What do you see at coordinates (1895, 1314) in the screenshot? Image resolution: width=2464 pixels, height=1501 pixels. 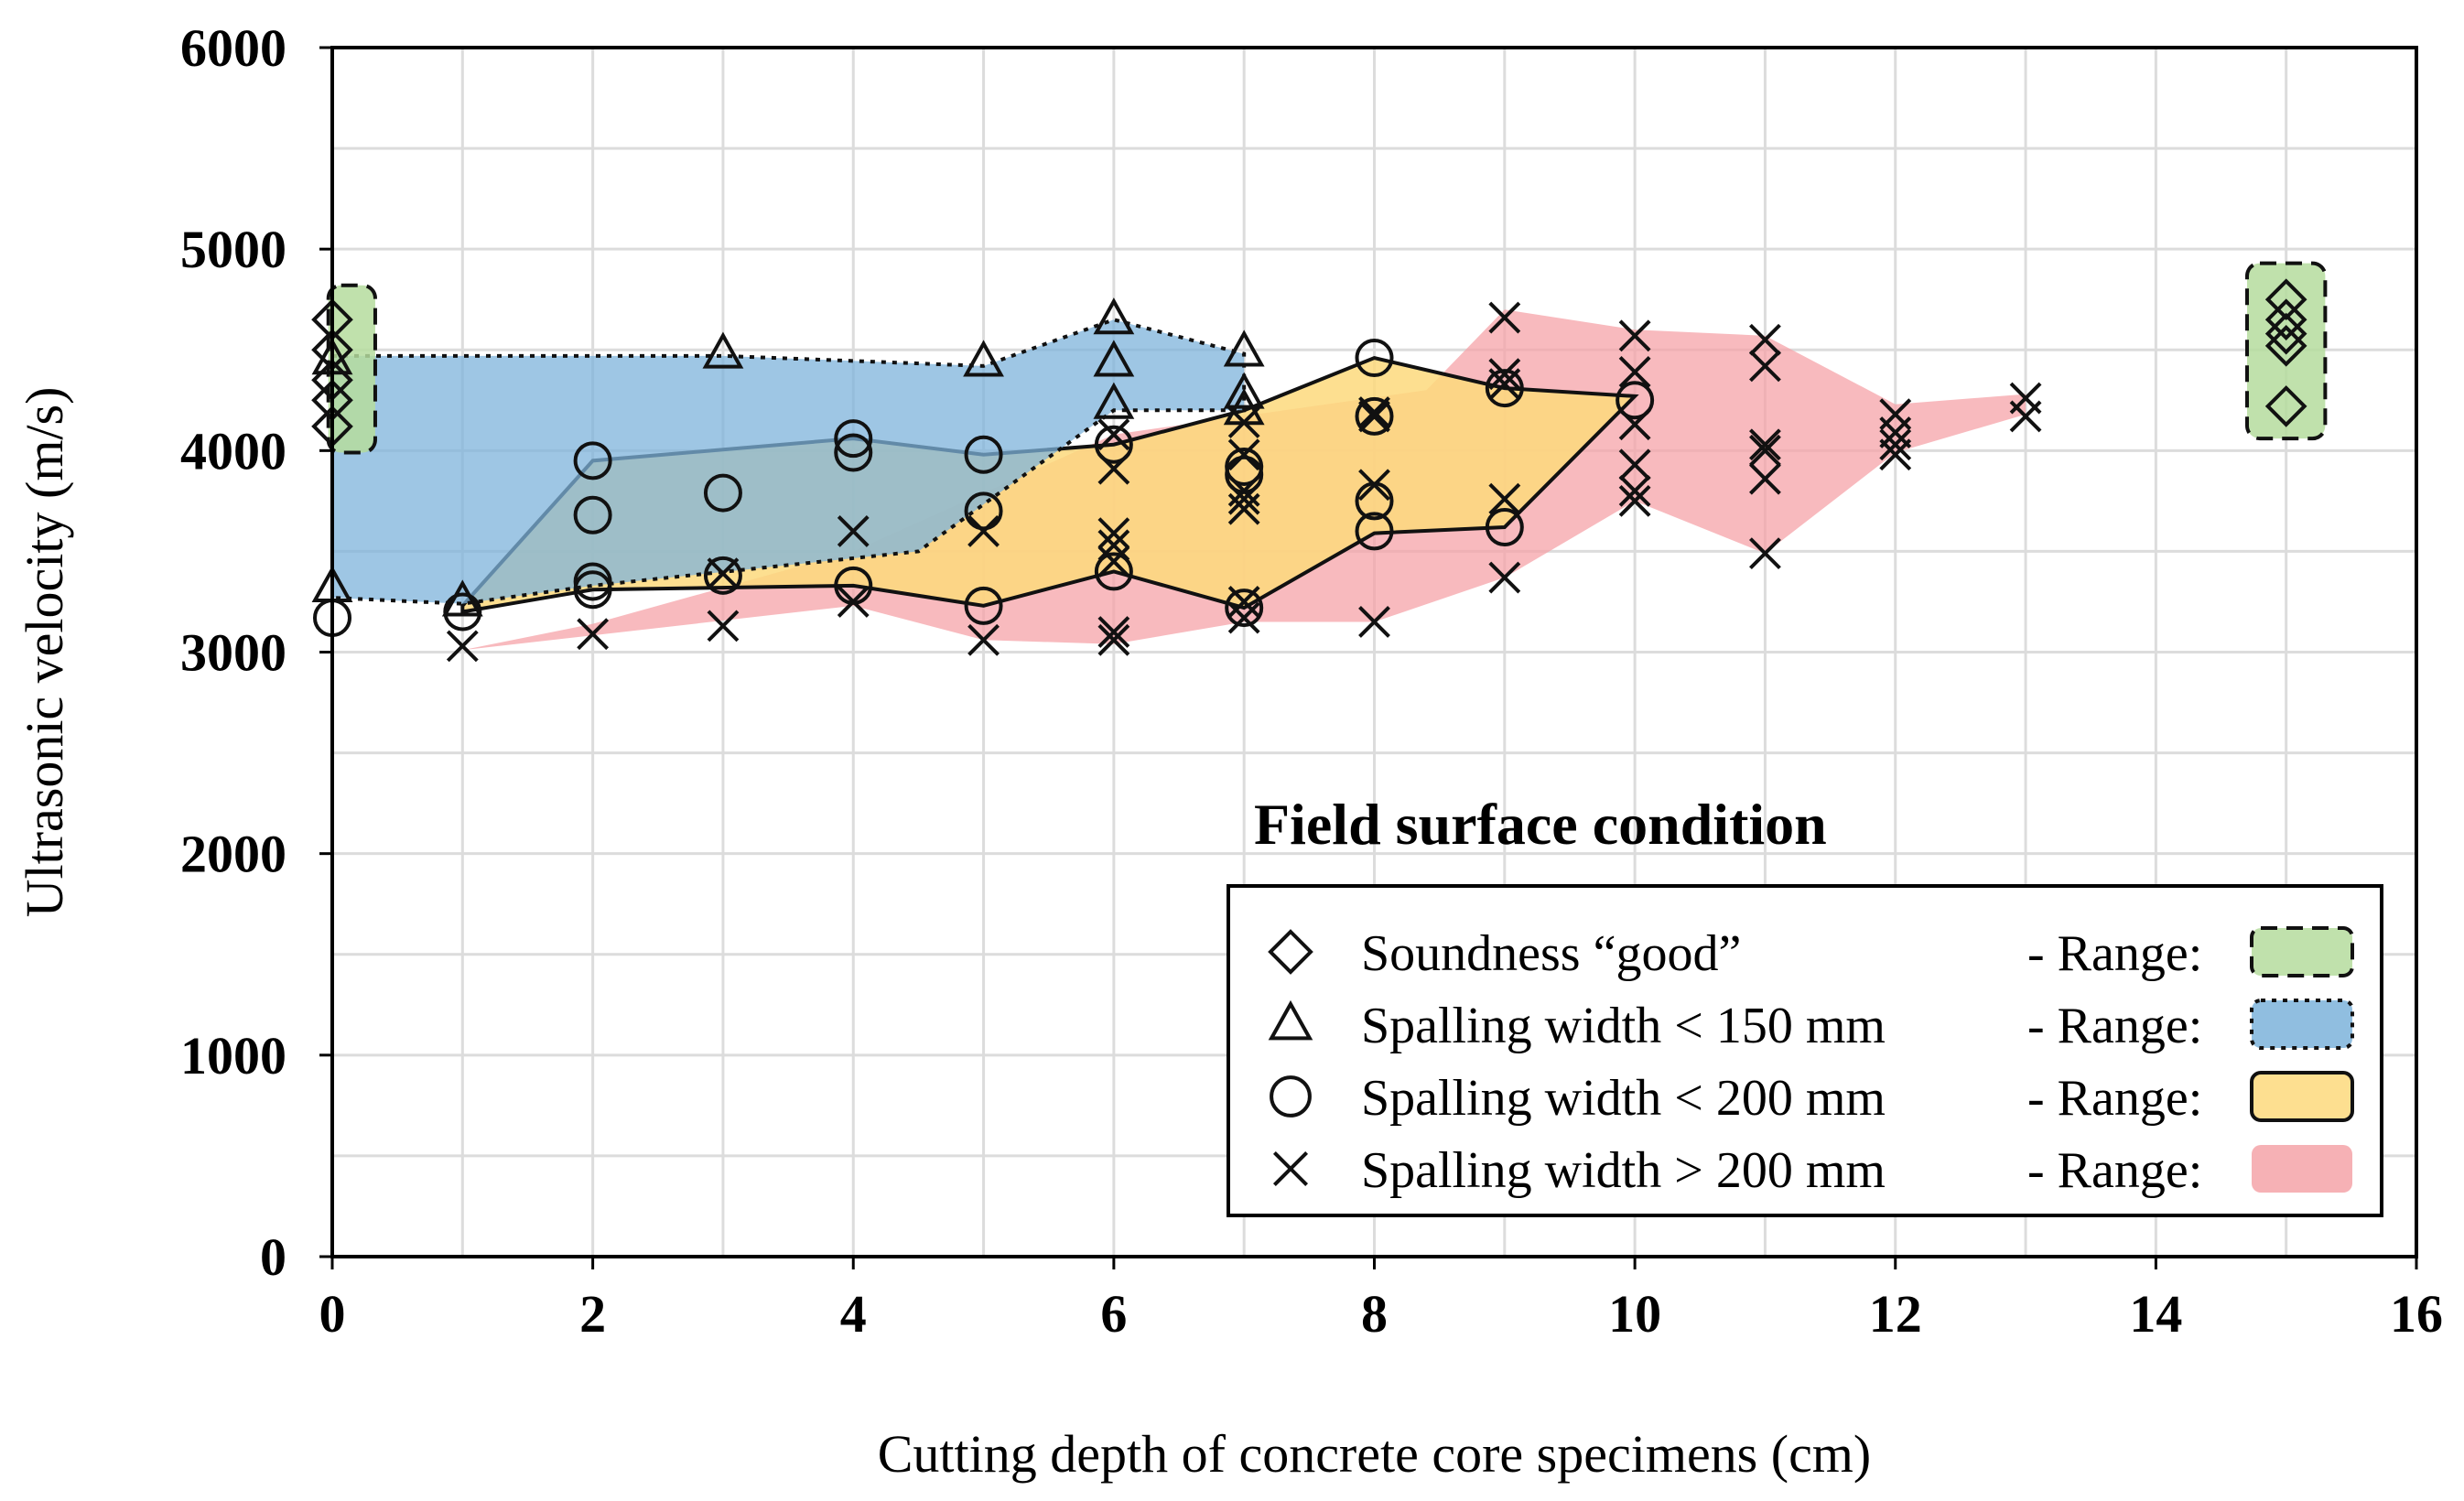 I see `x-tick-label: 12` at bounding box center [1895, 1314].